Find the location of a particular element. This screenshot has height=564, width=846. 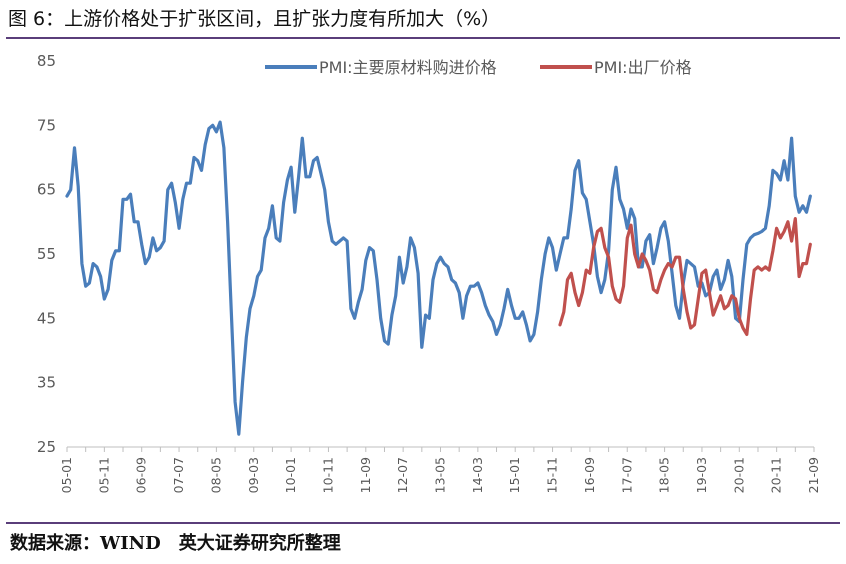

y-tick-label: 35 is located at coordinates (46, 383).